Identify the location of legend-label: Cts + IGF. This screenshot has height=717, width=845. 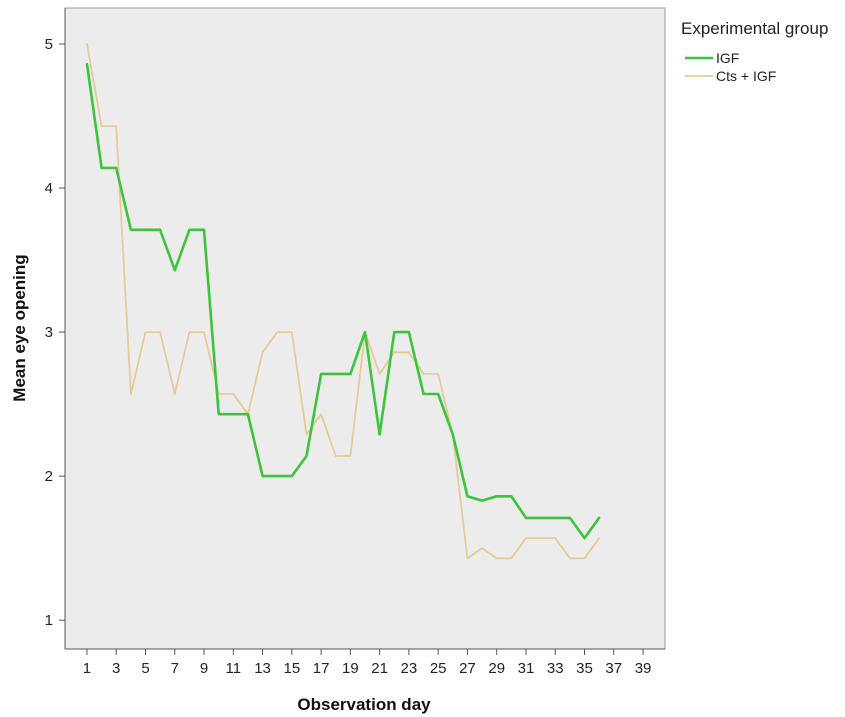
(746, 76).